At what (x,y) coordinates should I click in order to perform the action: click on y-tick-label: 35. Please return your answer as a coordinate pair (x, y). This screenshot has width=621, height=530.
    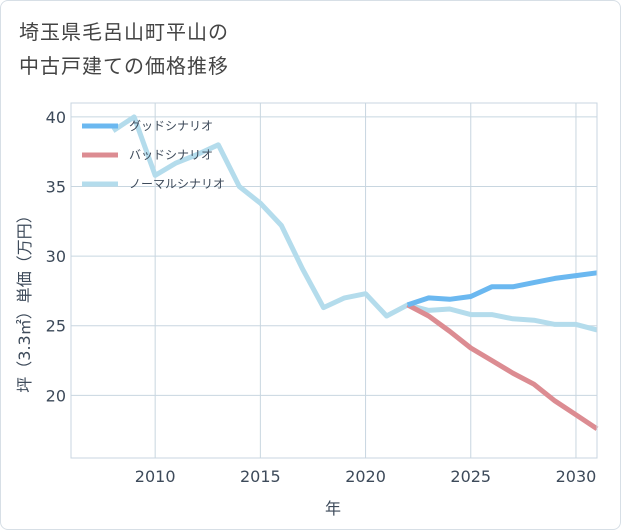
    Looking at the image, I should click on (56, 187).